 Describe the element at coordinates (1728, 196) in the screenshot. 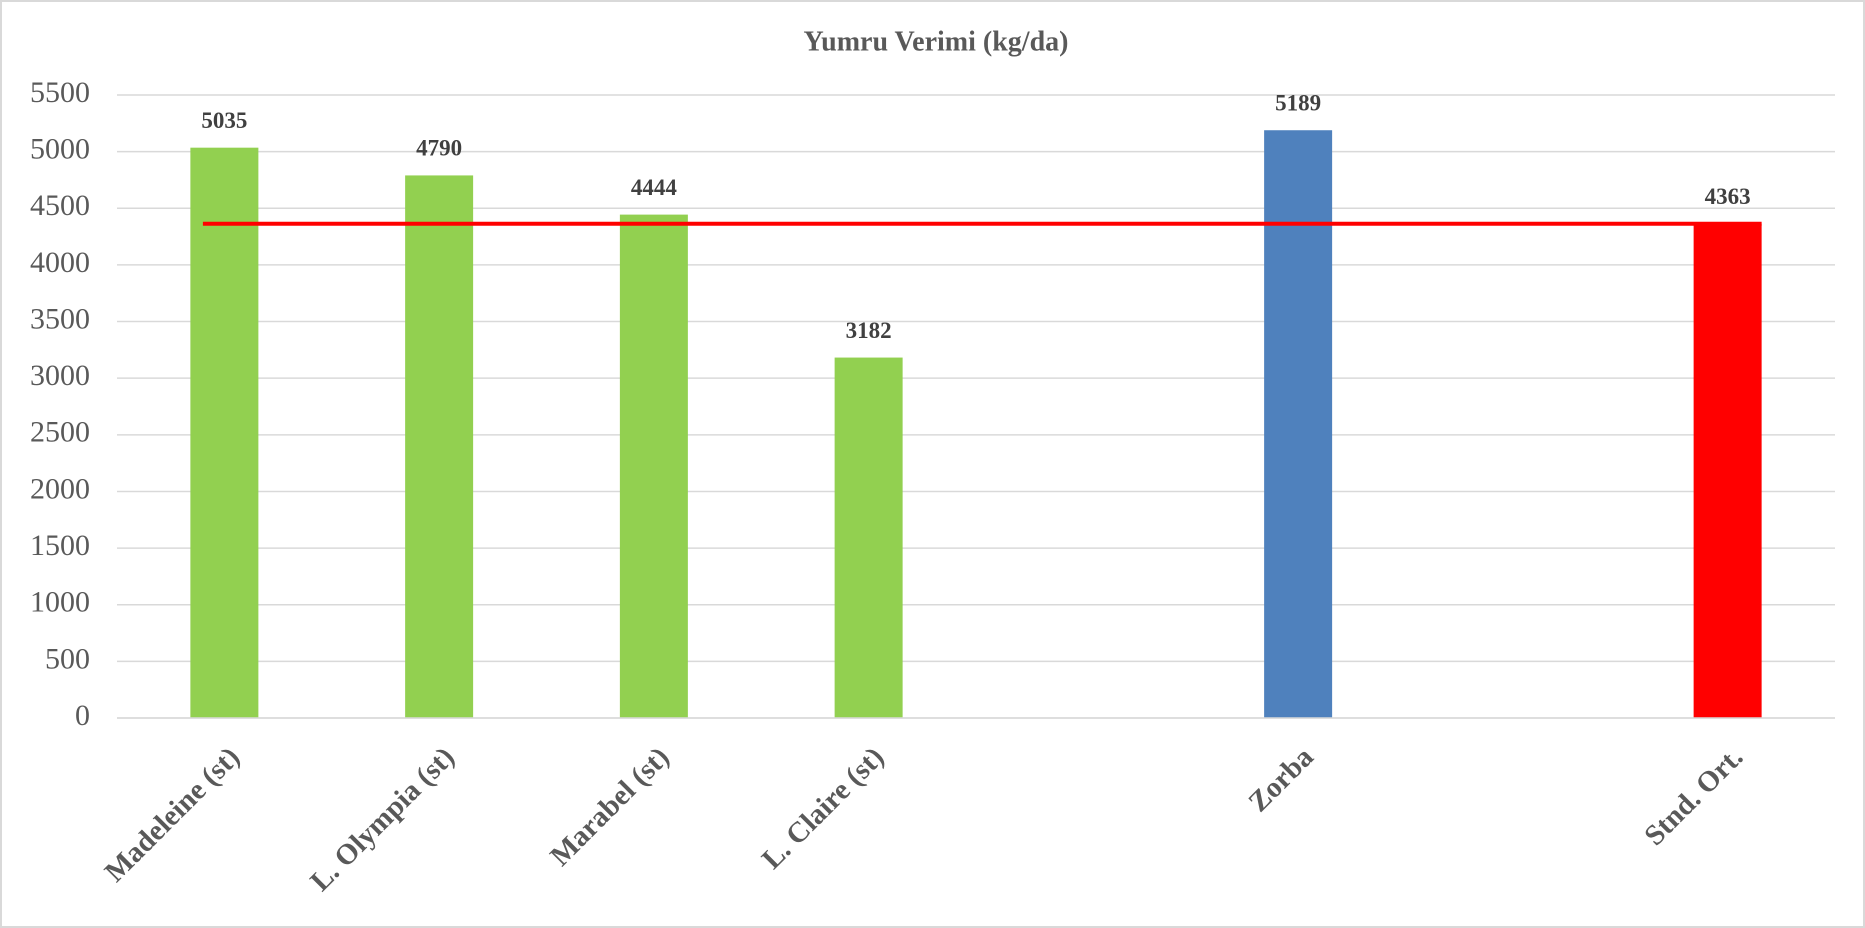

I see `data-label: 4363` at that location.